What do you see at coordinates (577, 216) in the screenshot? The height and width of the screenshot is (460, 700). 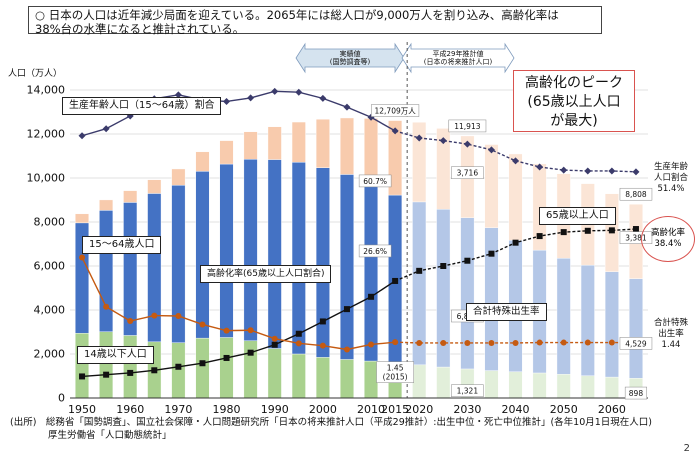 I see `label-age65: 65歳以上人口` at bounding box center [577, 216].